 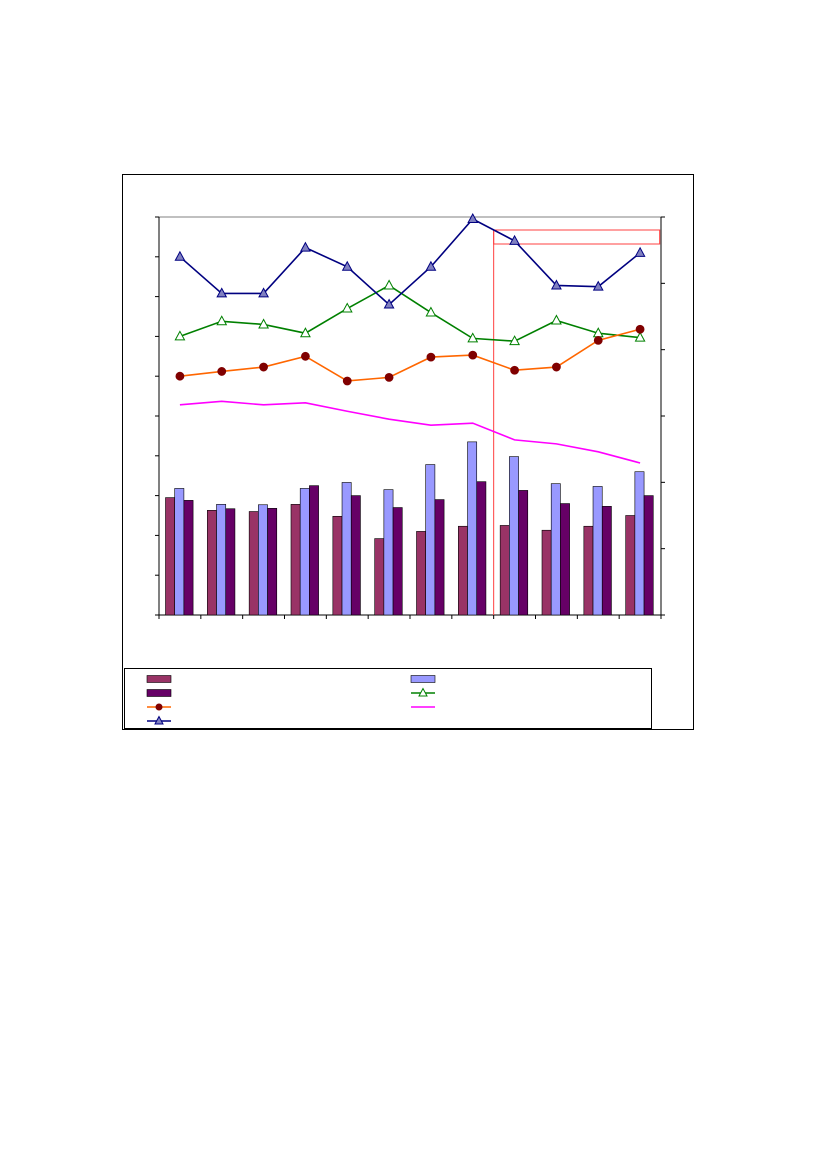 I want to click on line-series-group, so click(x=410, y=338).